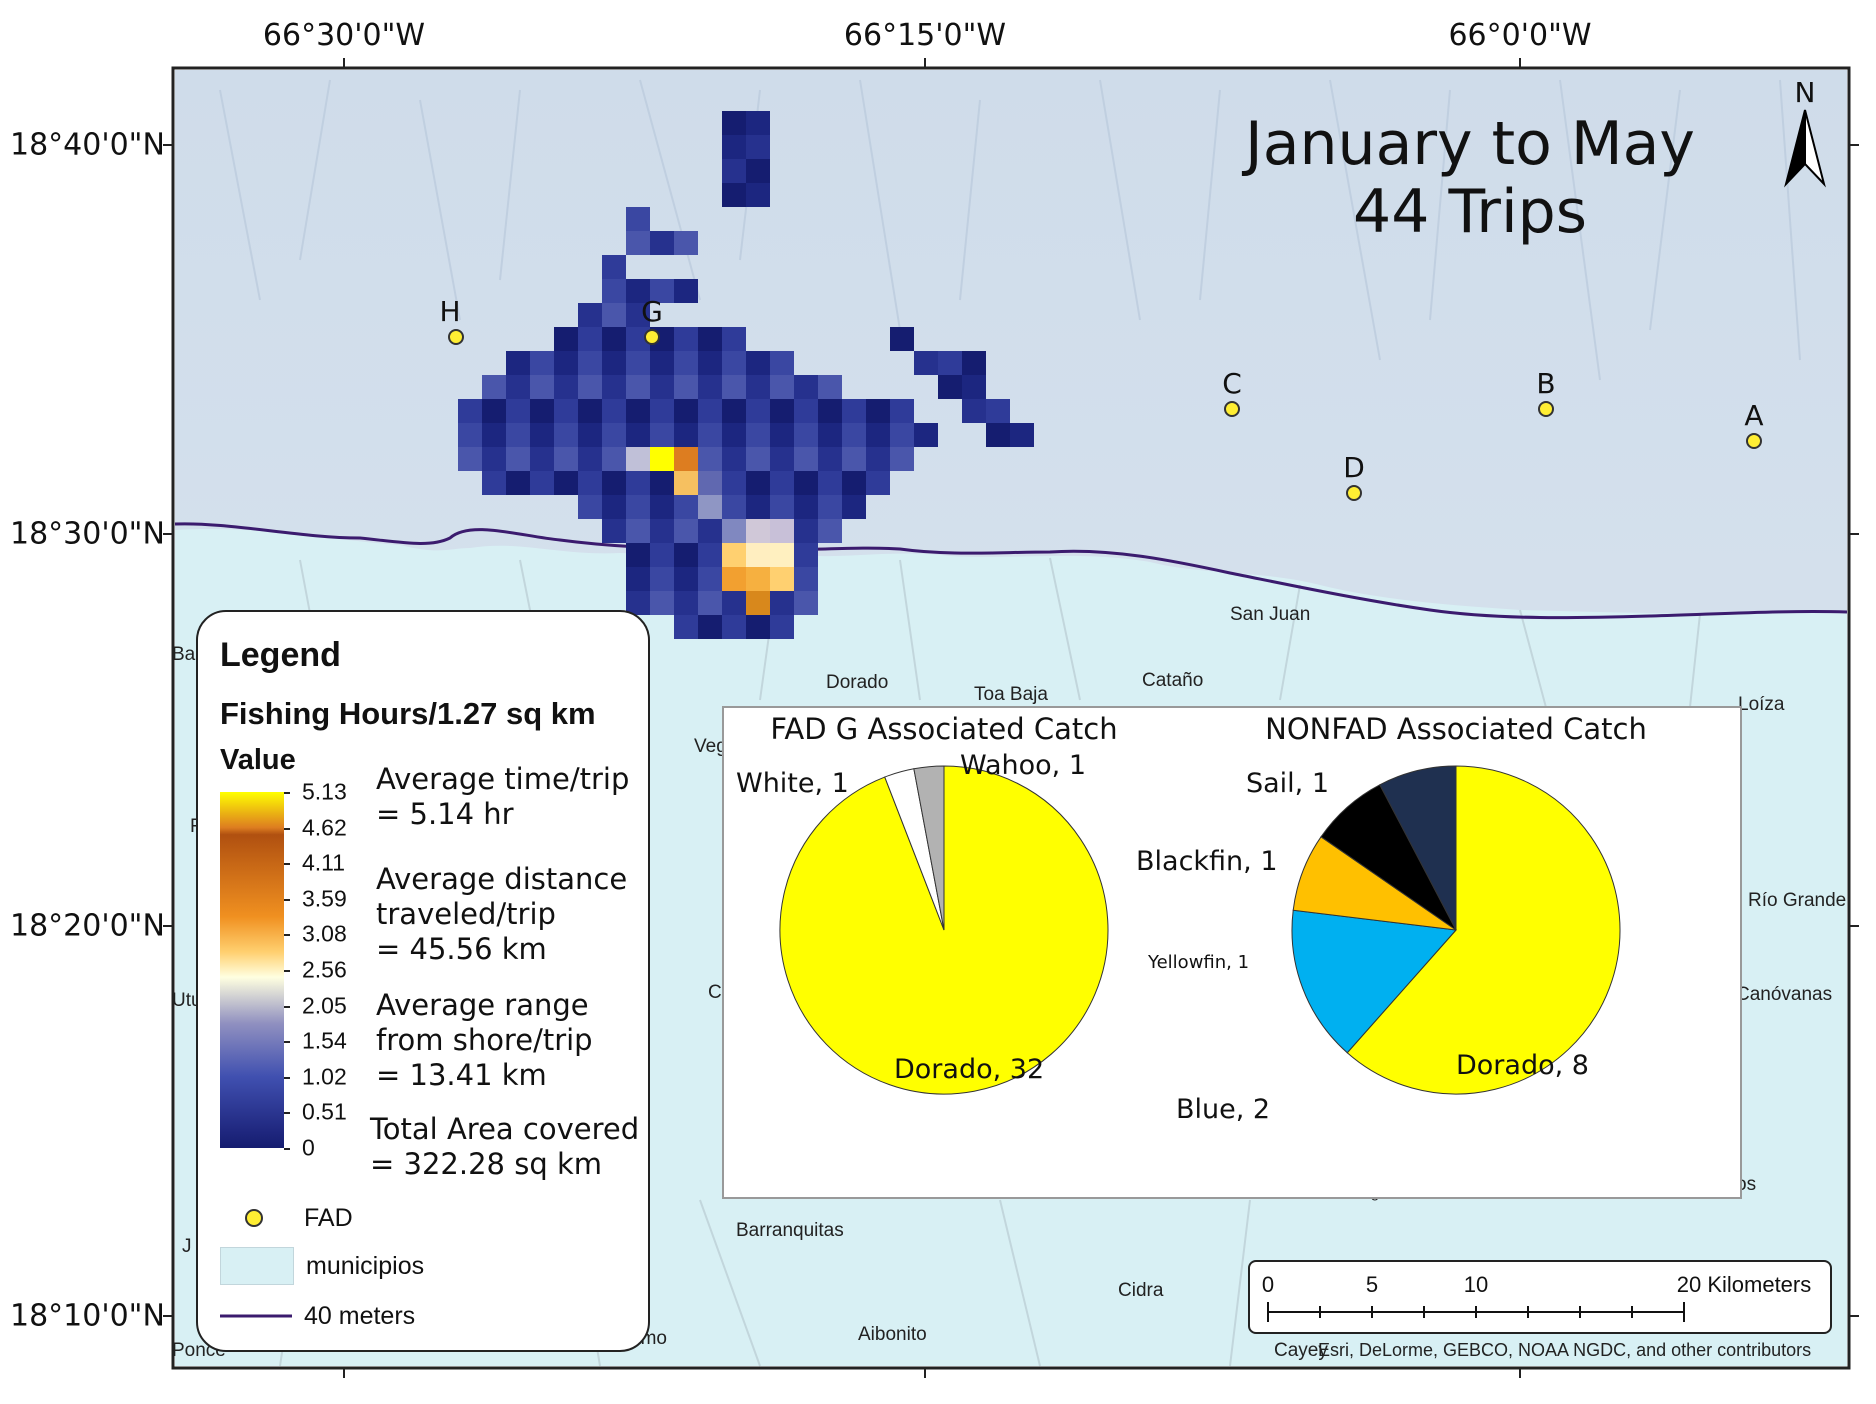 Image resolution: width=1876 pixels, height=1404 pixels. What do you see at coordinates (252, 970) in the screenshot?
I see `color-ramp` at bounding box center [252, 970].